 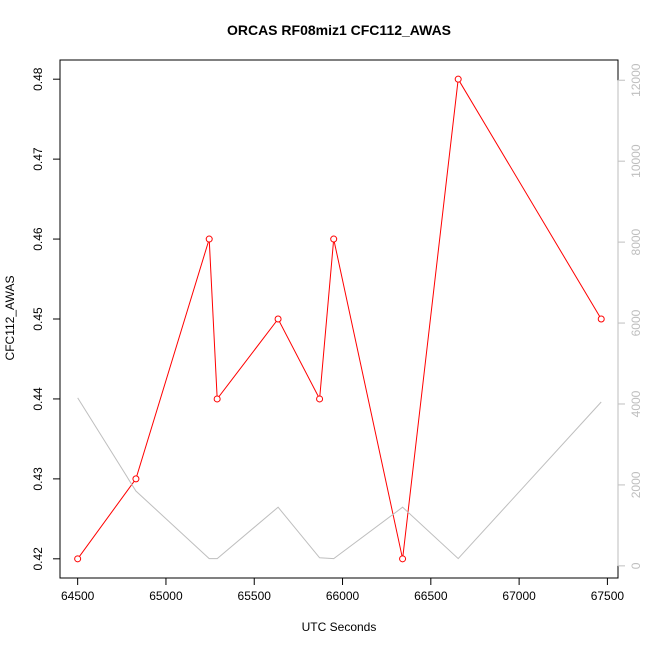 What do you see at coordinates (38, 319) in the screenshot?
I see `y-tick-label: 0.45` at bounding box center [38, 319].